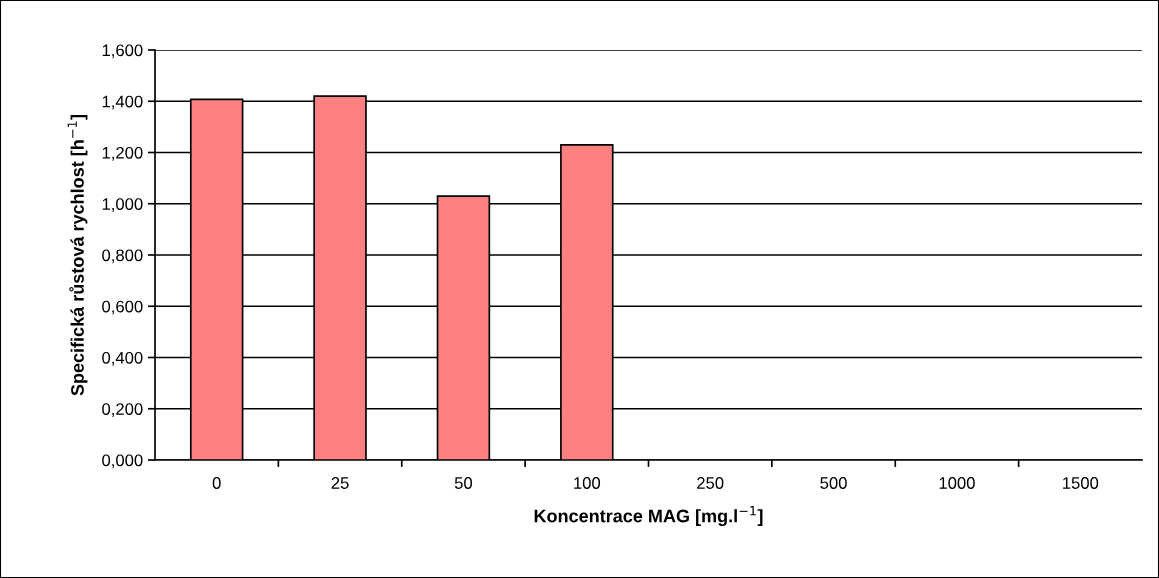  Describe the element at coordinates (1081, 483) in the screenshot. I see `x-tick-label: 1500` at that location.